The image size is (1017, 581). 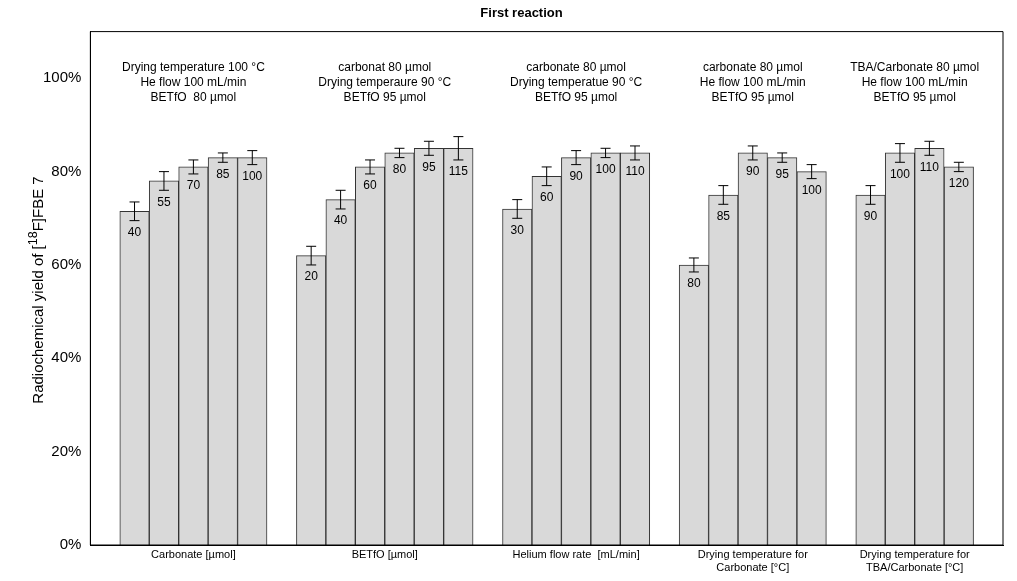 I want to click on chart-title: First reaction, so click(x=521, y=13).